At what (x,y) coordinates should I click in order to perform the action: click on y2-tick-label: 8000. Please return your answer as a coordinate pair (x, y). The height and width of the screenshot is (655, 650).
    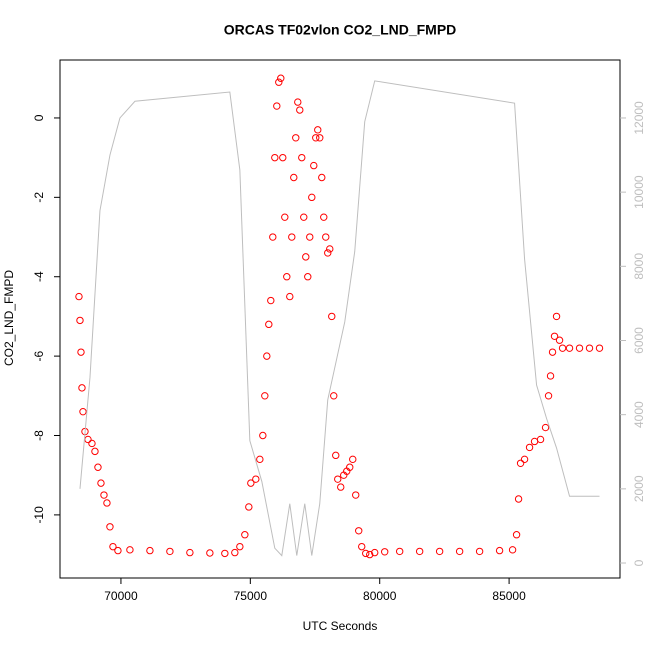
    Looking at the image, I should click on (639, 266).